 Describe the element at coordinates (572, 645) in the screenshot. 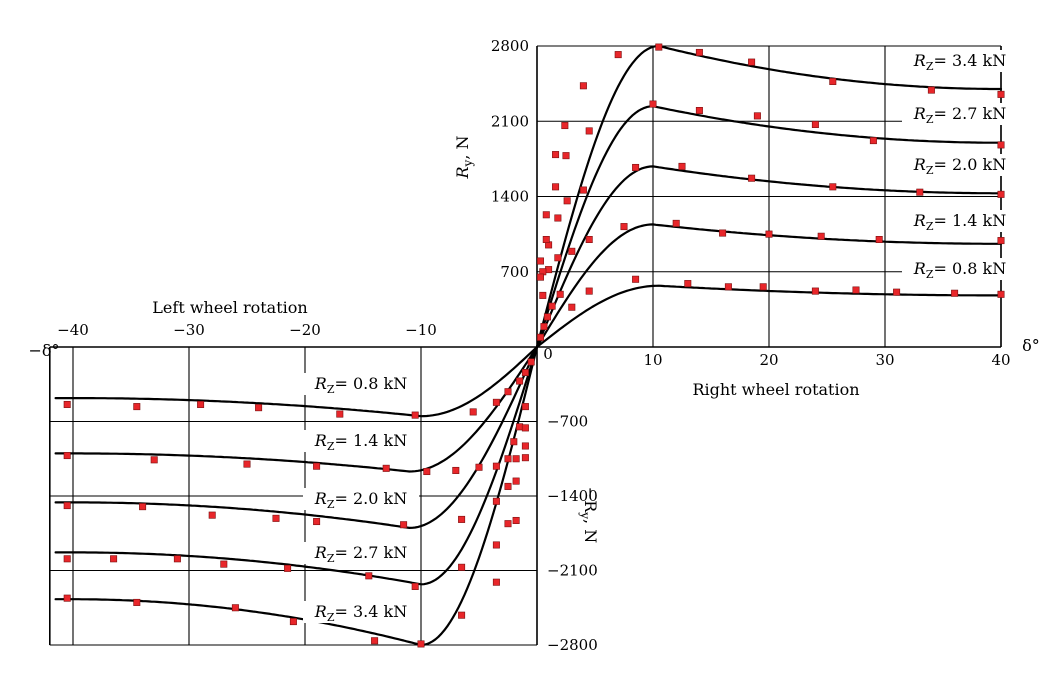

I see `y-tick-label: −2800` at that location.